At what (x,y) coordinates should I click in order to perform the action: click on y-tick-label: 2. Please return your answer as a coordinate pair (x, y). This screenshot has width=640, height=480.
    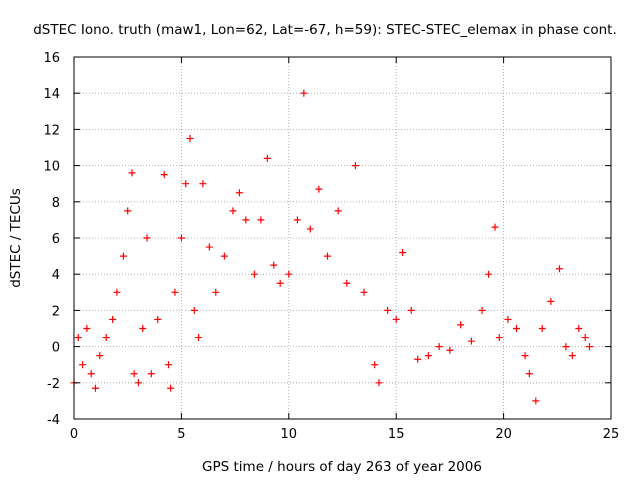
    Looking at the image, I should click on (56, 311).